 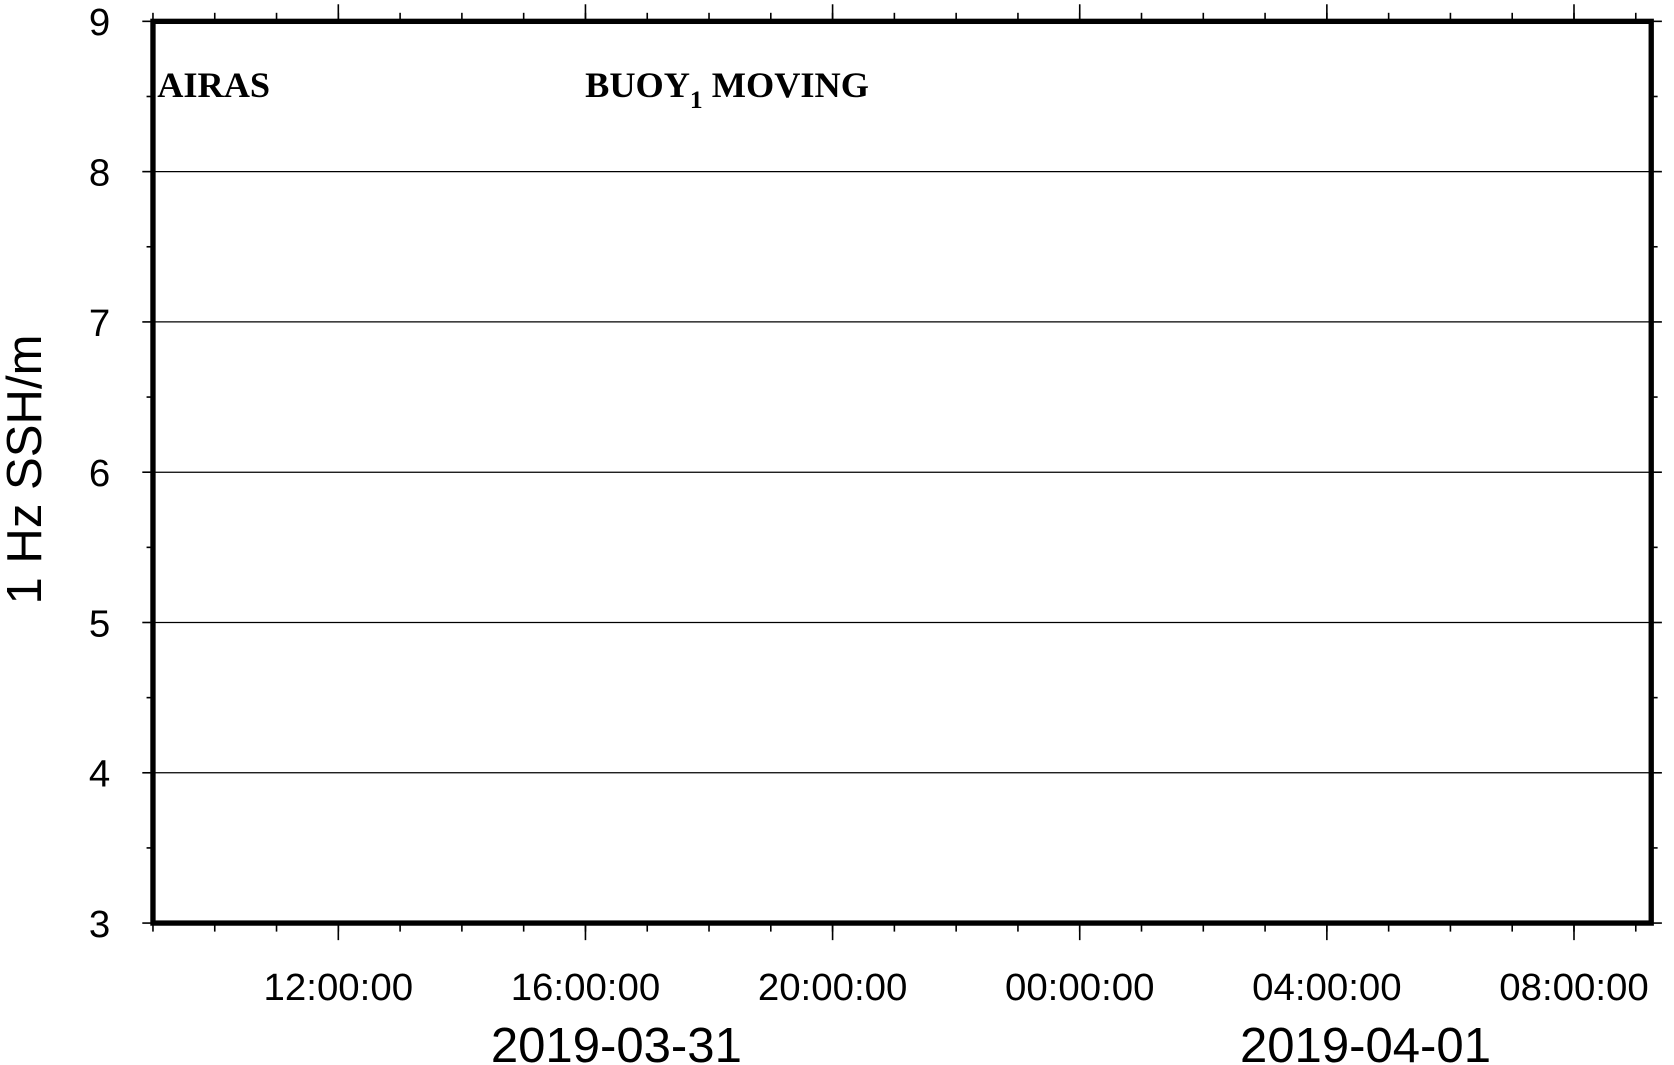 I want to click on y-tick-label: 7, so click(x=99, y=323).